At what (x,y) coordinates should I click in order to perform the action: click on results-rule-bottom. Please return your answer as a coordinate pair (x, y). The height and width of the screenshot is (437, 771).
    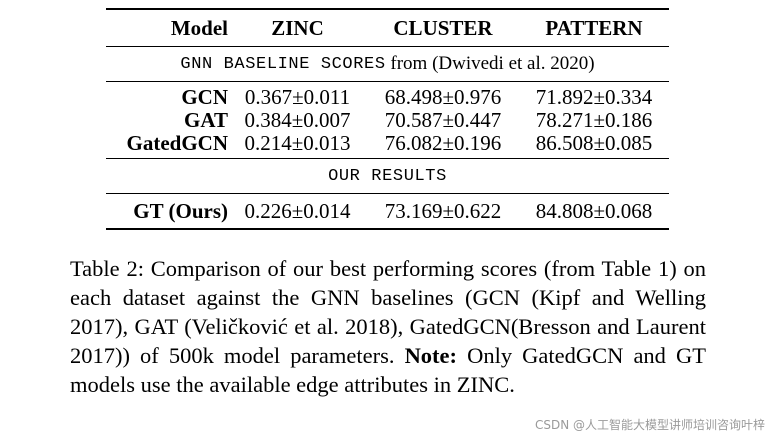
    Looking at the image, I should click on (387, 193).